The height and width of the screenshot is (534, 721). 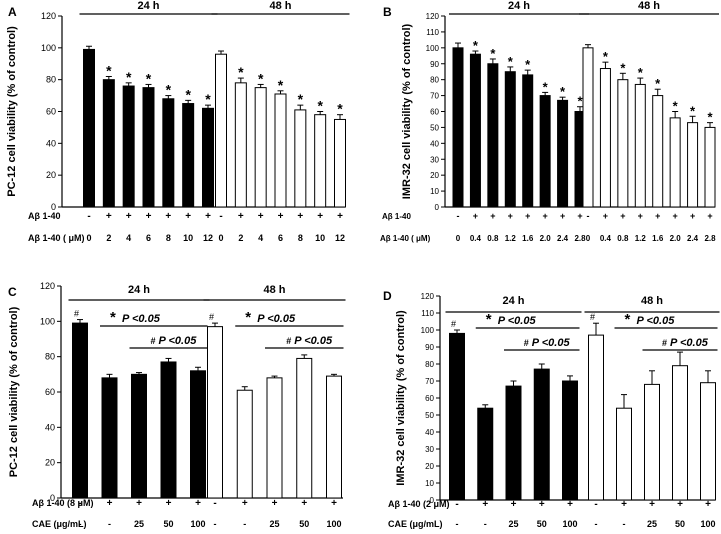 I want to click on concentration-label: 2, so click(x=108, y=238).